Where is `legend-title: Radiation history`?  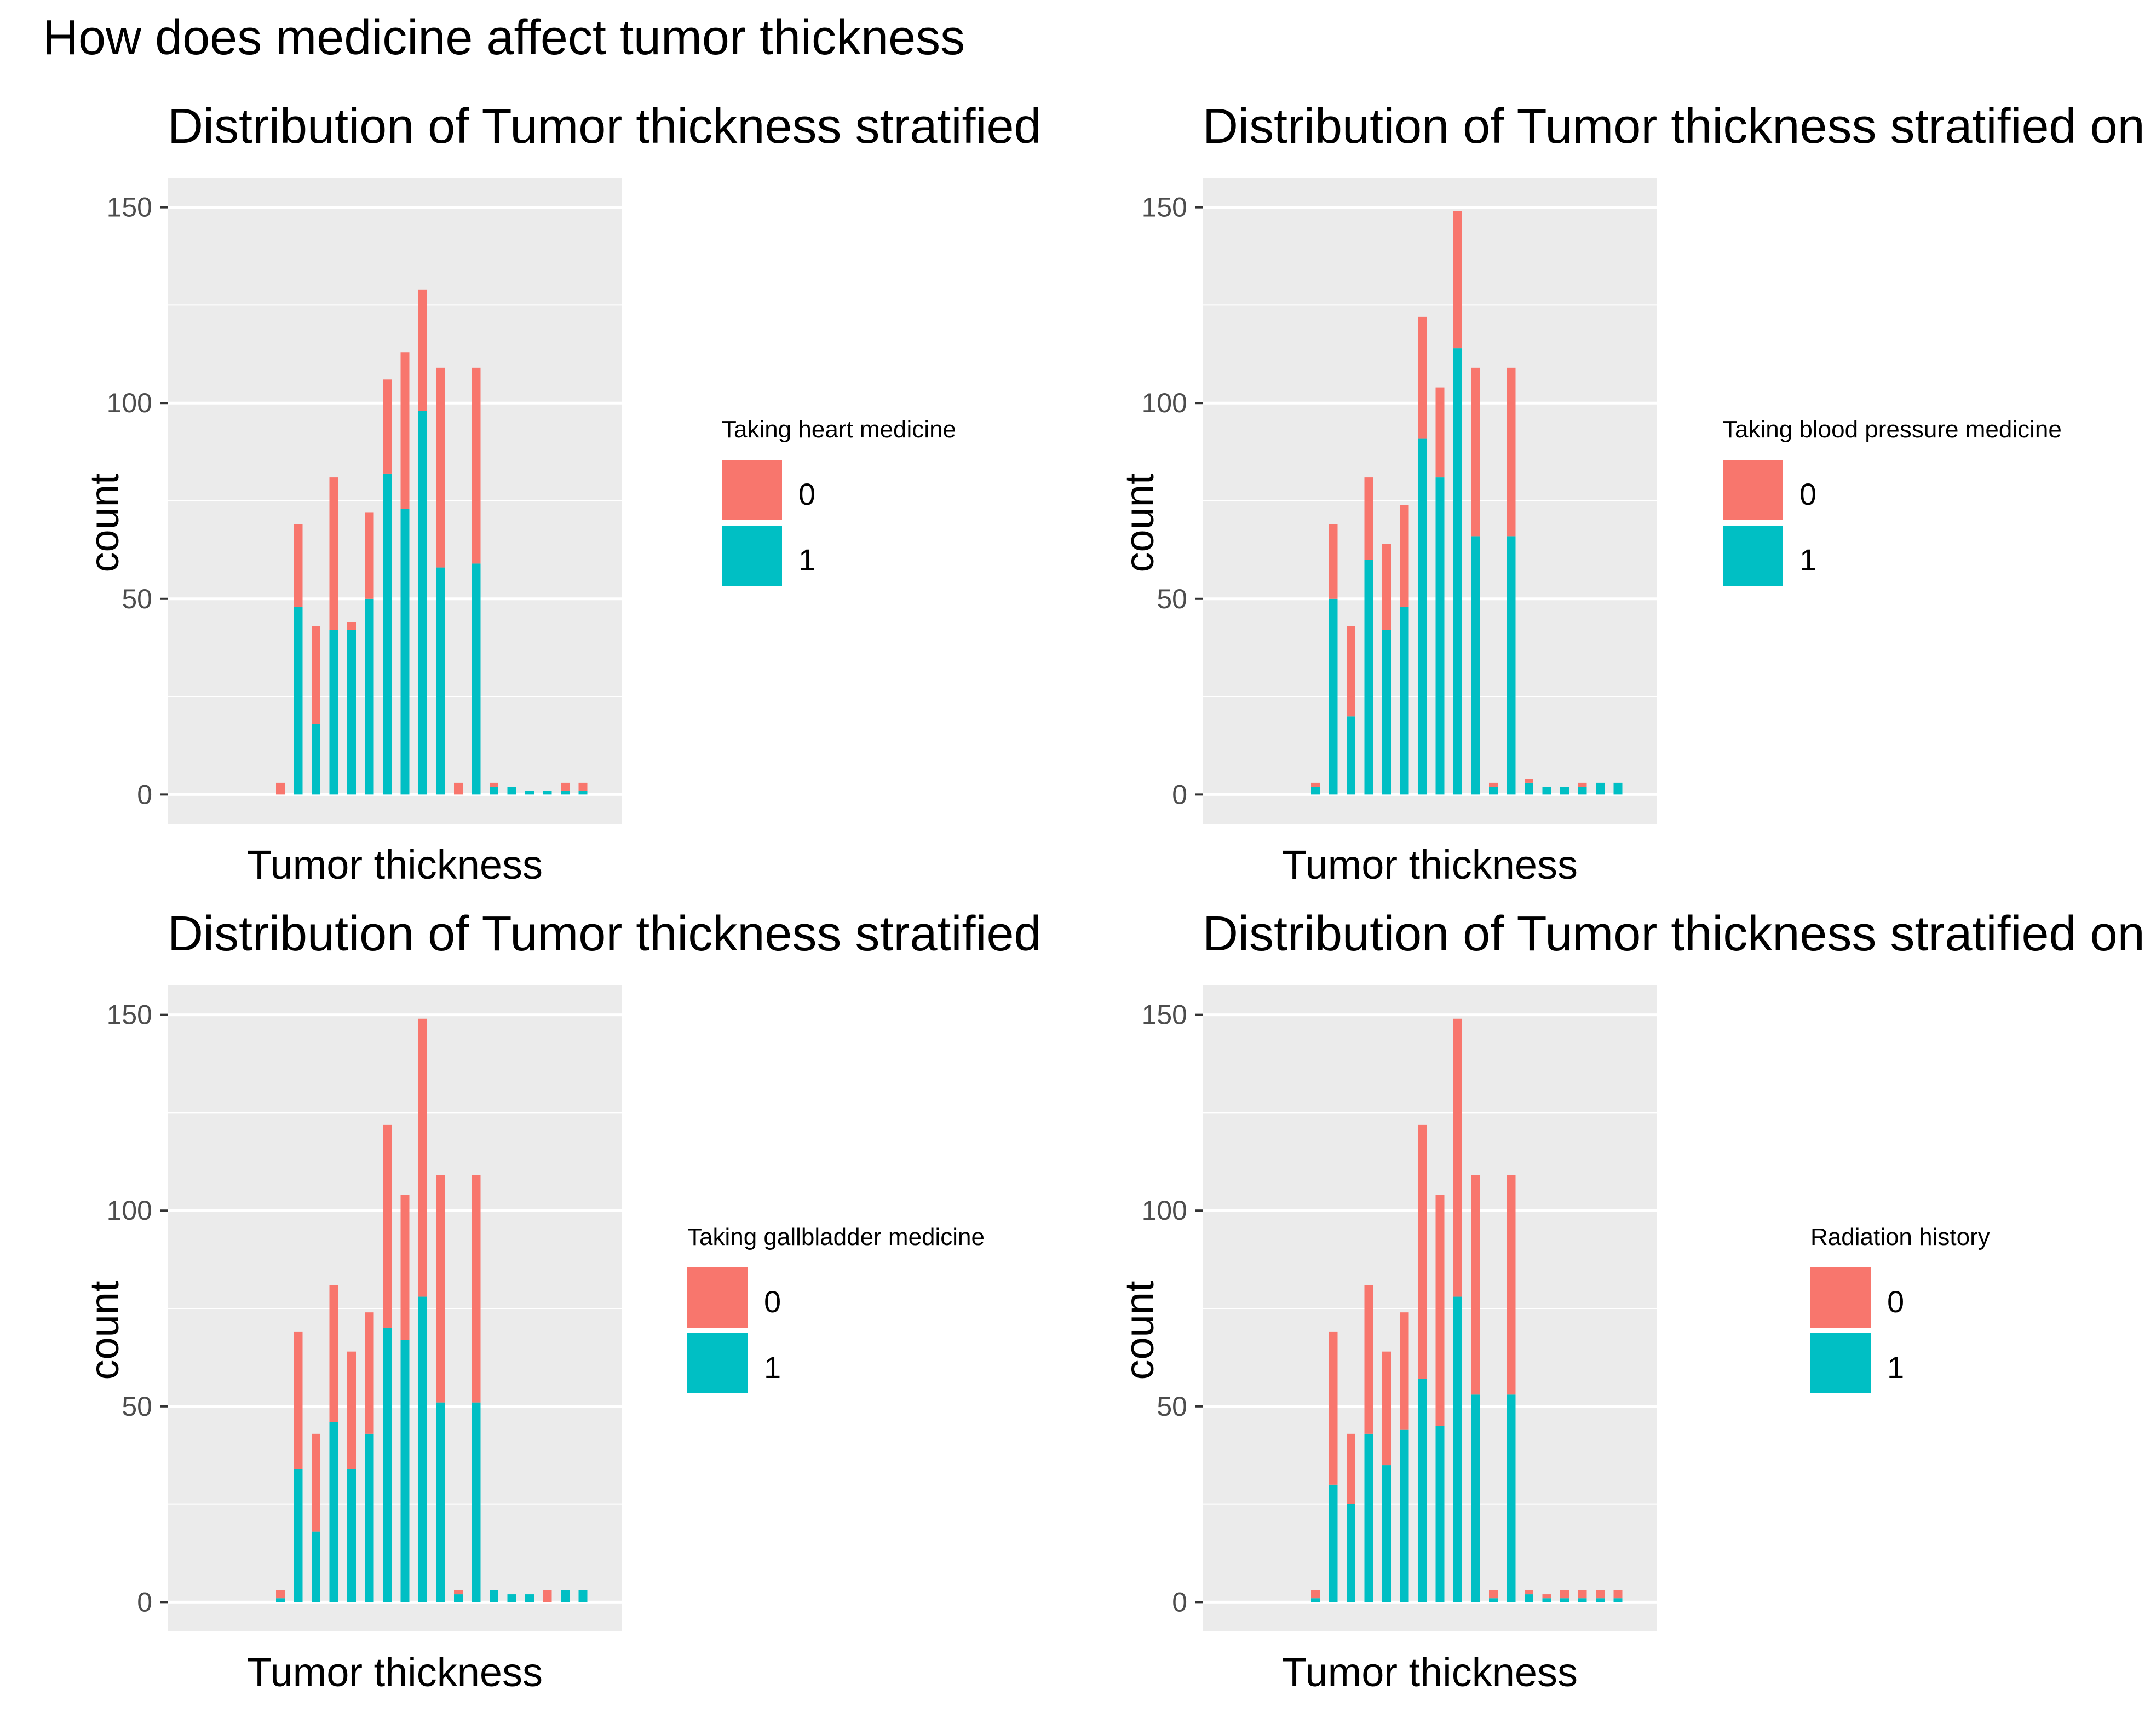 legend-title: Radiation history is located at coordinates (1900, 1237).